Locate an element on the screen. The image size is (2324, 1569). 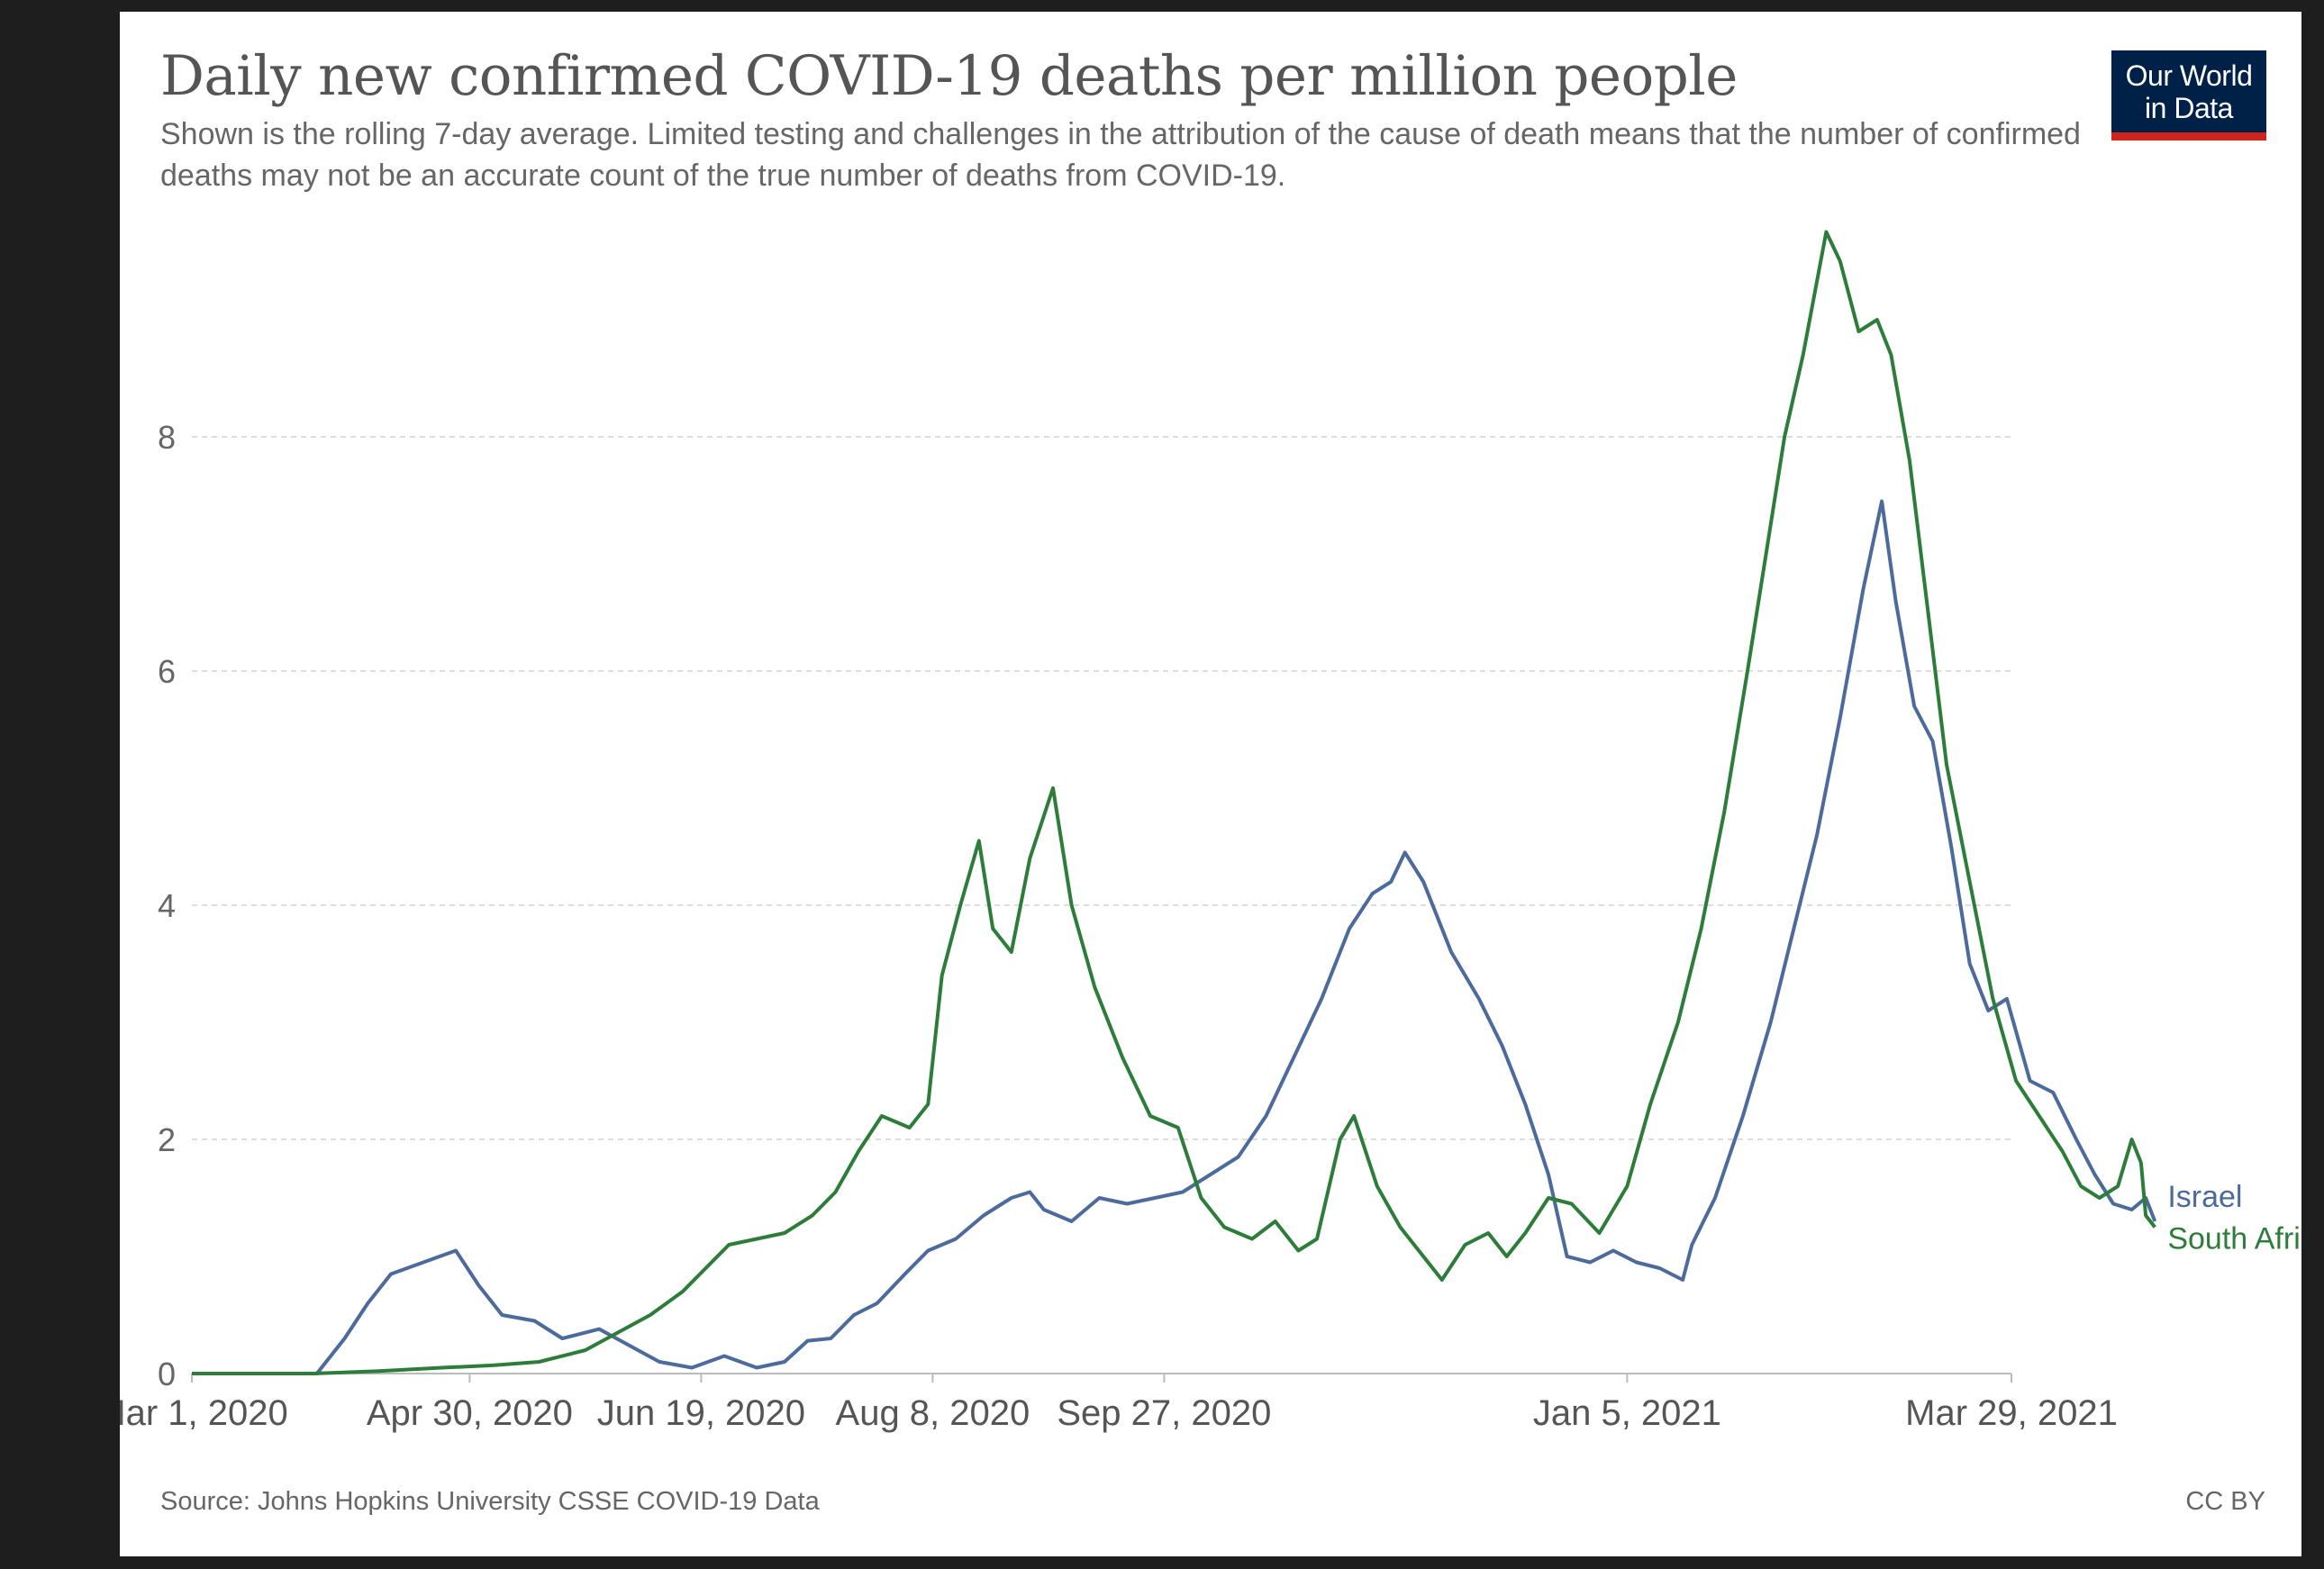
x-tick-label: Aug 8, 2020 is located at coordinates (933, 1413).